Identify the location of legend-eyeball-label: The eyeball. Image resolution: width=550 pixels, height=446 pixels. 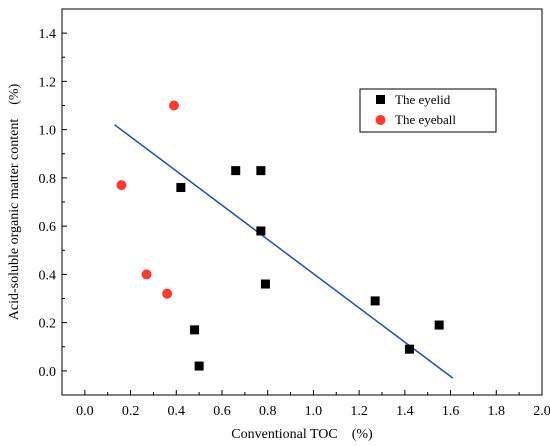
(425, 119).